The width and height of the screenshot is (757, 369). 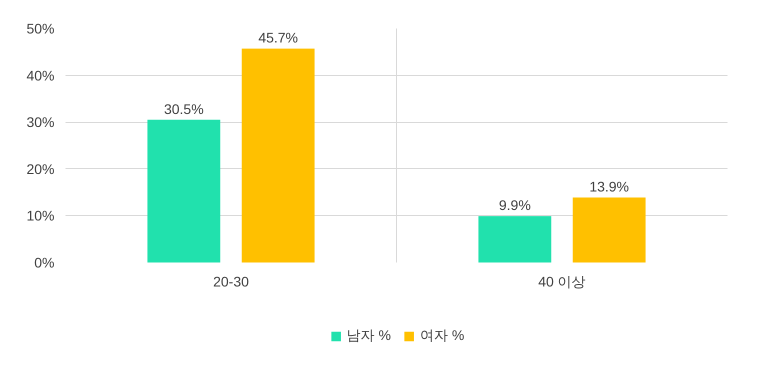 What do you see at coordinates (514, 205) in the screenshot?
I see `text: 9.9%` at bounding box center [514, 205].